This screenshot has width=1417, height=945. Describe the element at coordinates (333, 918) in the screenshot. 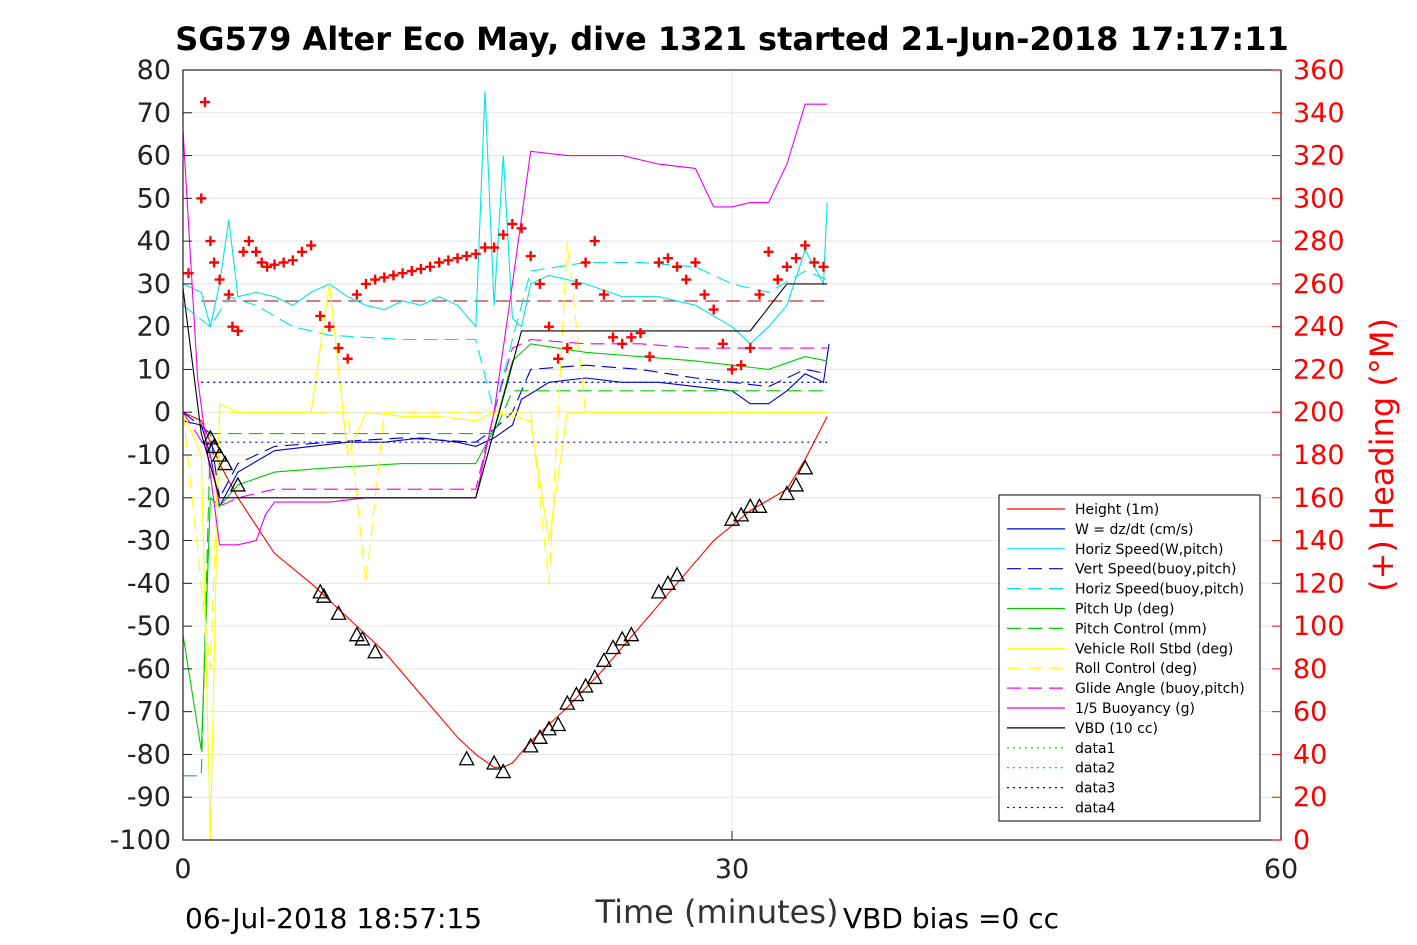

I see `footer-timestamp: 06-Jul-2018 18:57:15` at that location.